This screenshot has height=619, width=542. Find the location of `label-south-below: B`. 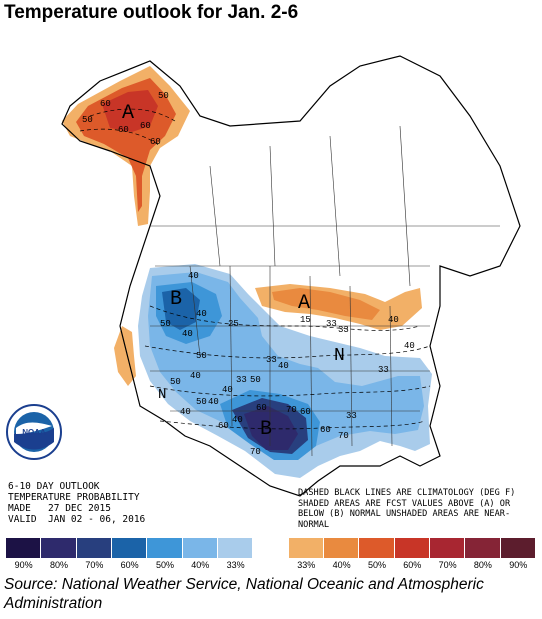

label-south-below: B is located at coordinates (266, 429).